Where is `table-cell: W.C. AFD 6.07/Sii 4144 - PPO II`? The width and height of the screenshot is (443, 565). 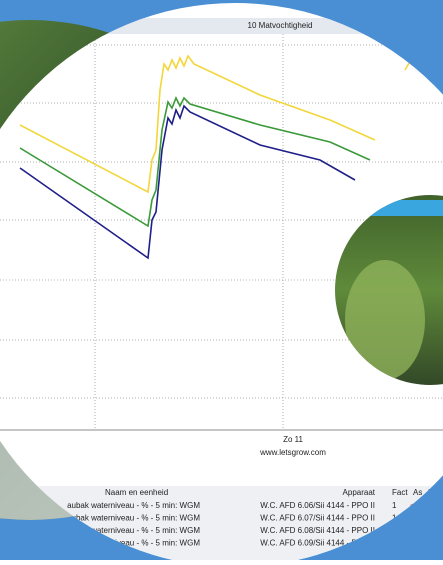 table-cell: W.C. AFD 6.07/Sii 4144 - PPO II is located at coordinates (317, 518).